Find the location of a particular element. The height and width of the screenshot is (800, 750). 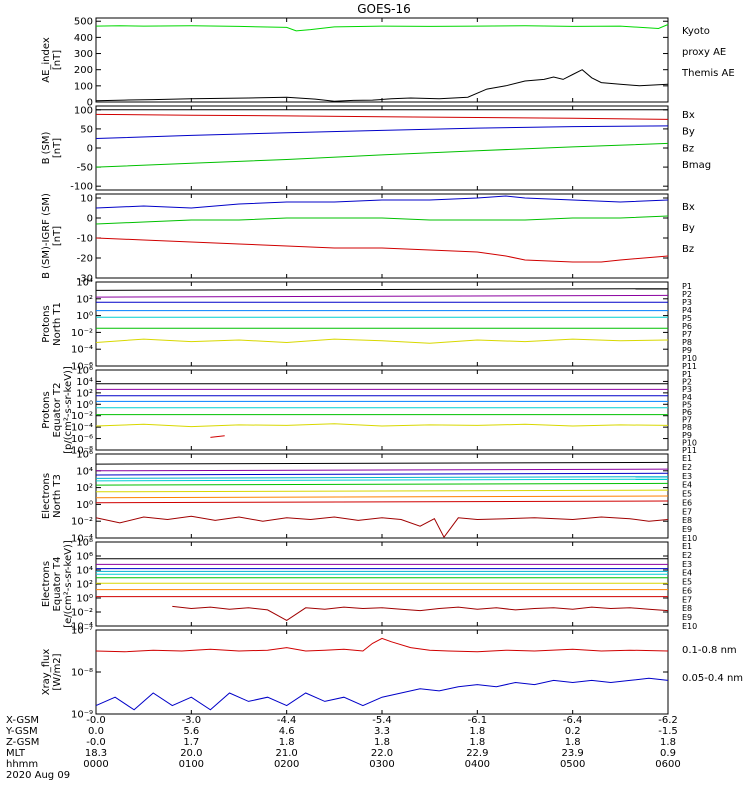

series-e9 is located at coordinates (382, 502).